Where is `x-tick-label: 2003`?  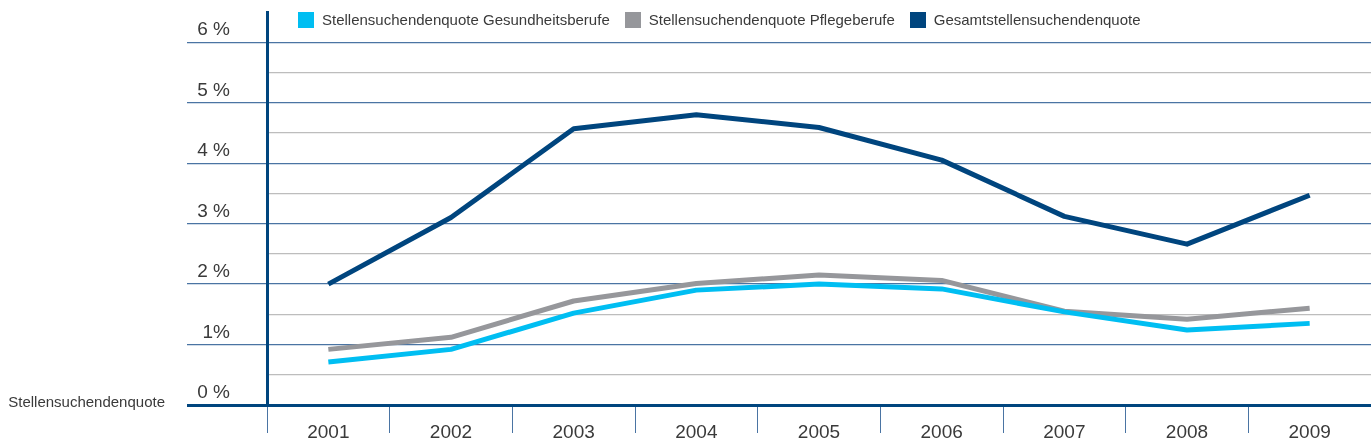 x-tick-label: 2003 is located at coordinates (573, 430).